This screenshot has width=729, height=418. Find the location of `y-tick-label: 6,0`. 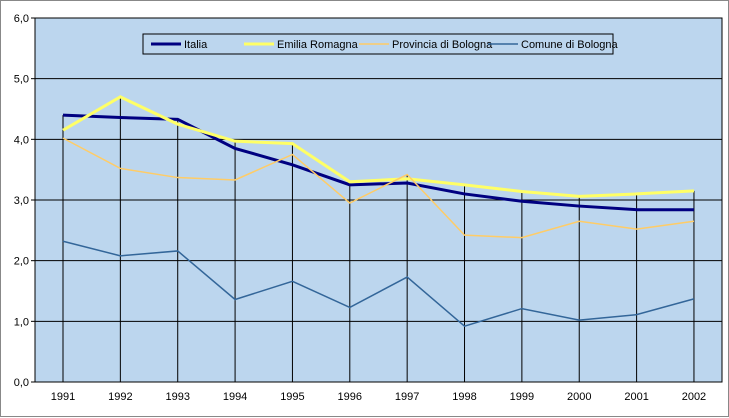

y-tick-label: 6,0 is located at coordinates (21, 19).